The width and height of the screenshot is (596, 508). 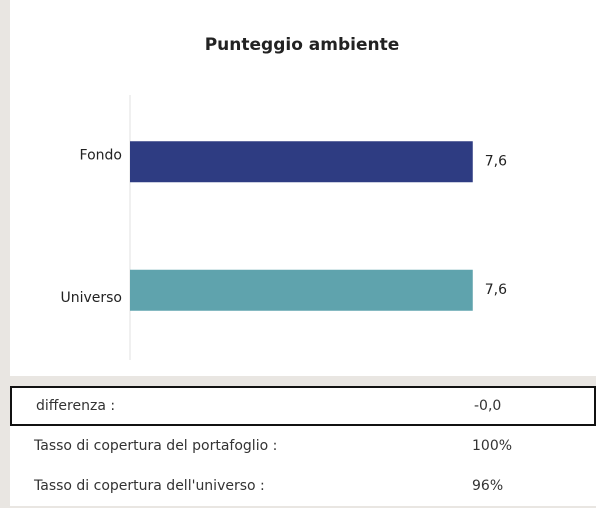 What do you see at coordinates (149, 486) in the screenshot?
I see `row-label: Tasso di copertura dell'universo :` at bounding box center [149, 486].